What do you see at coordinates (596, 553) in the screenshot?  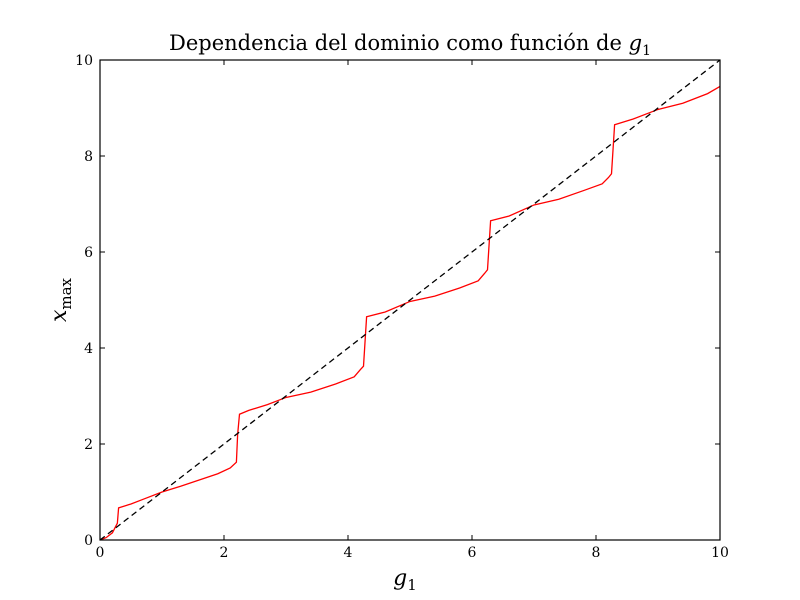 I see `x-tick-label: 8` at bounding box center [596, 553].